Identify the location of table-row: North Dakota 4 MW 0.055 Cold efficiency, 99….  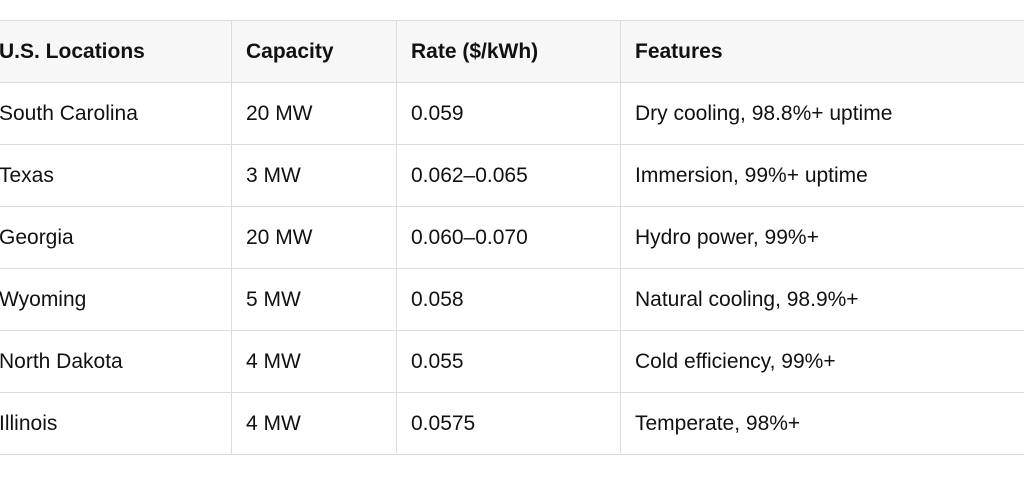
(512, 361).